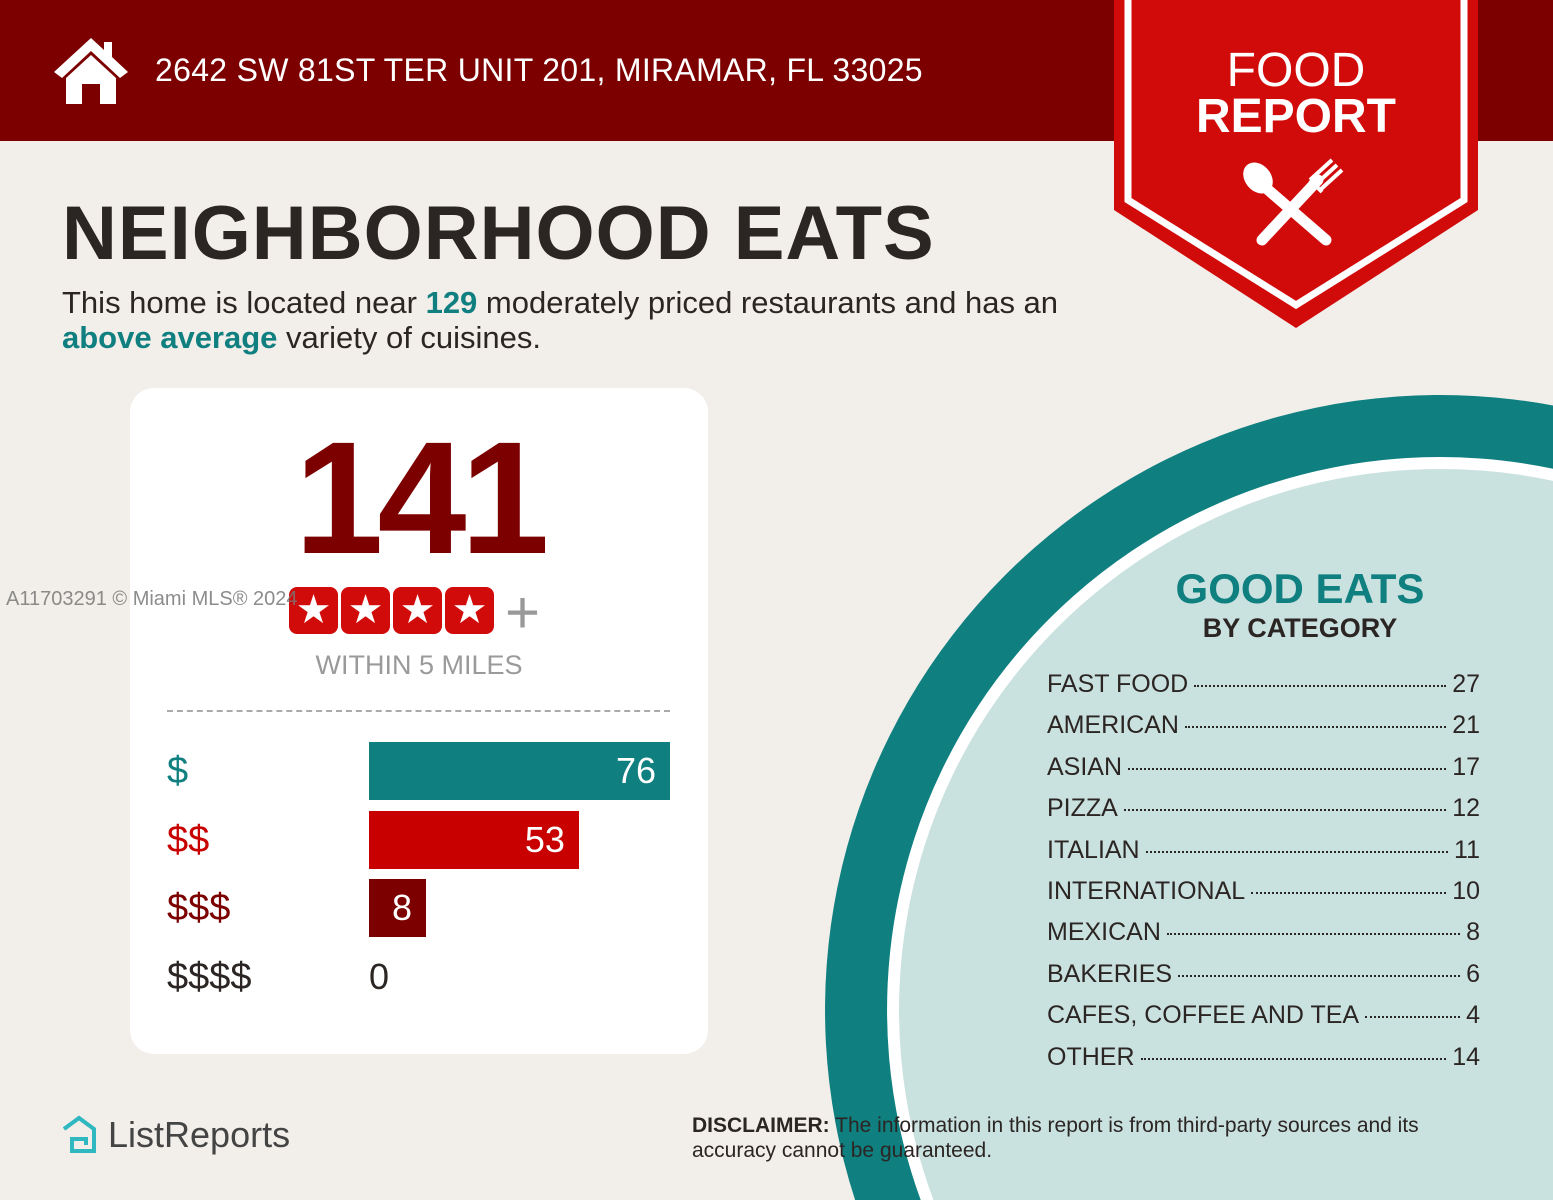 This screenshot has height=1200, width=1553. Describe the element at coordinates (379, 976) in the screenshot. I see `price-tier-value: 0` at that location.